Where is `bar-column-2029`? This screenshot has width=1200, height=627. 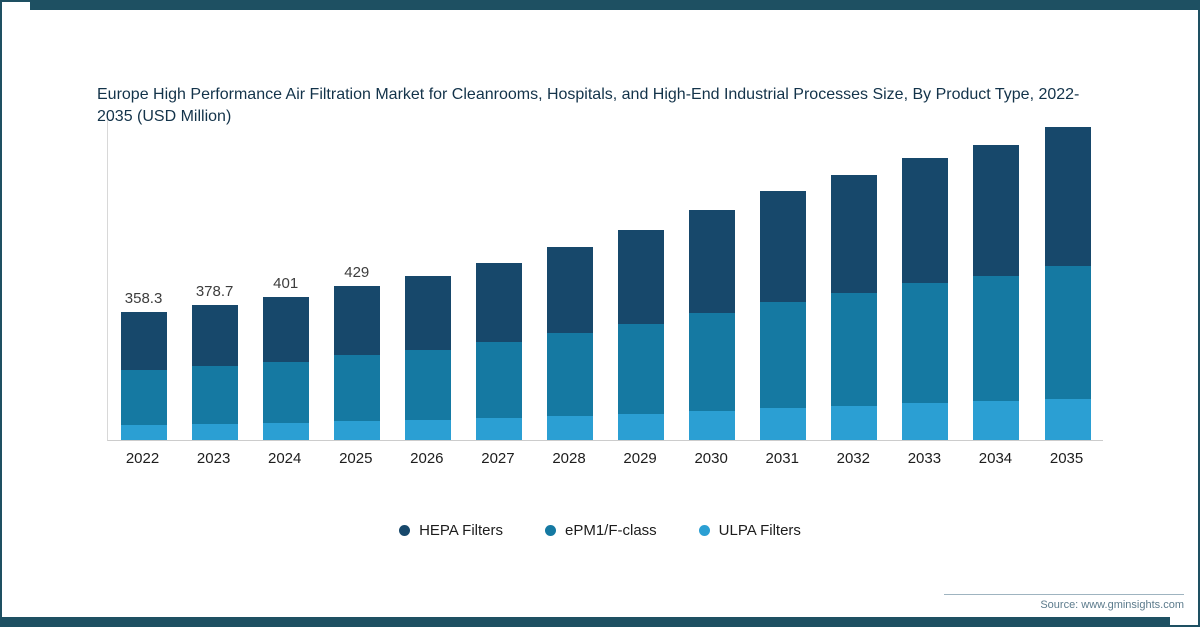
bar-column-2029 is located at coordinates (641, 280).